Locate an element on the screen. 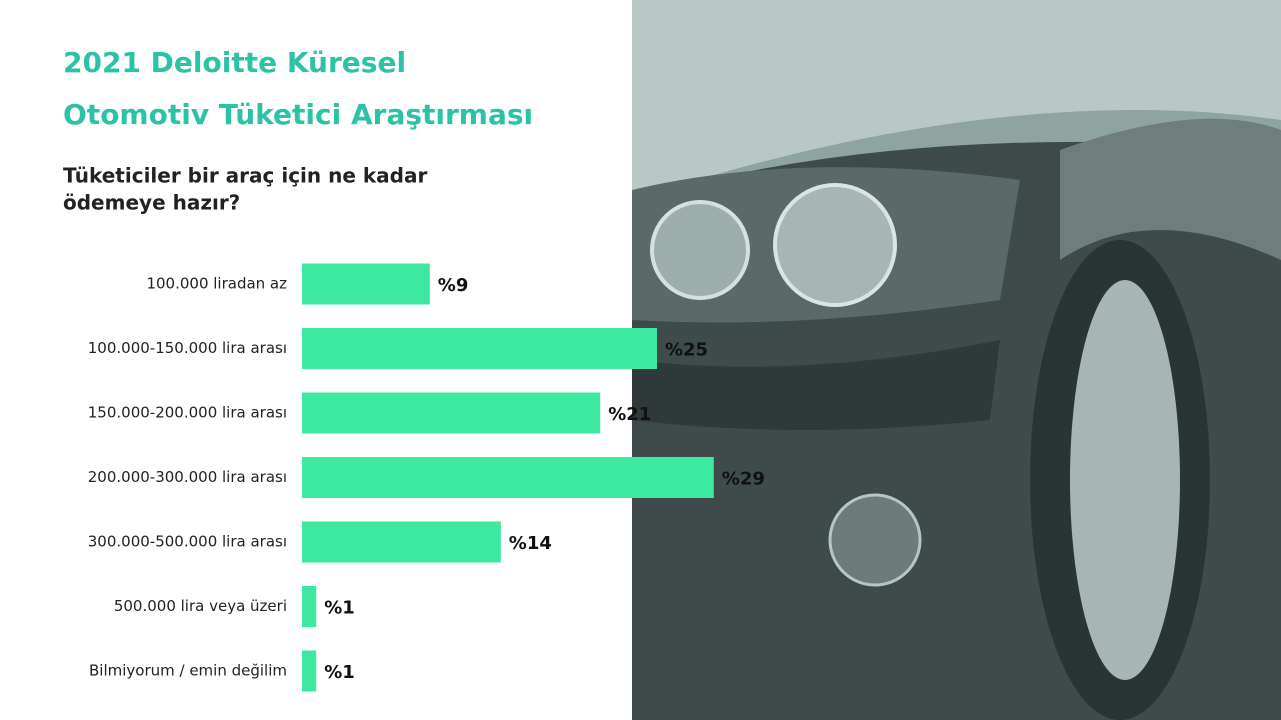  chart-subtitle: Tüketiciler bir araç için ne kadar is located at coordinates (245, 176).